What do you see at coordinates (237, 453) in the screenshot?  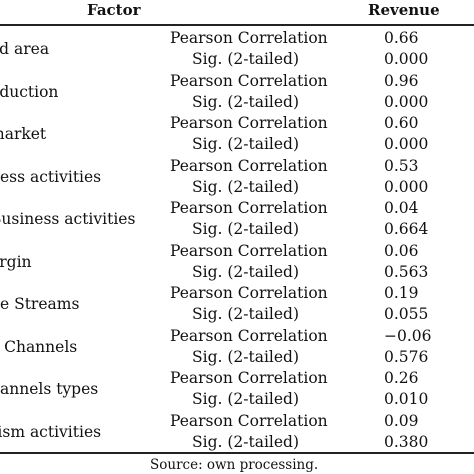 I see `bottom-rule` at bounding box center [237, 453].